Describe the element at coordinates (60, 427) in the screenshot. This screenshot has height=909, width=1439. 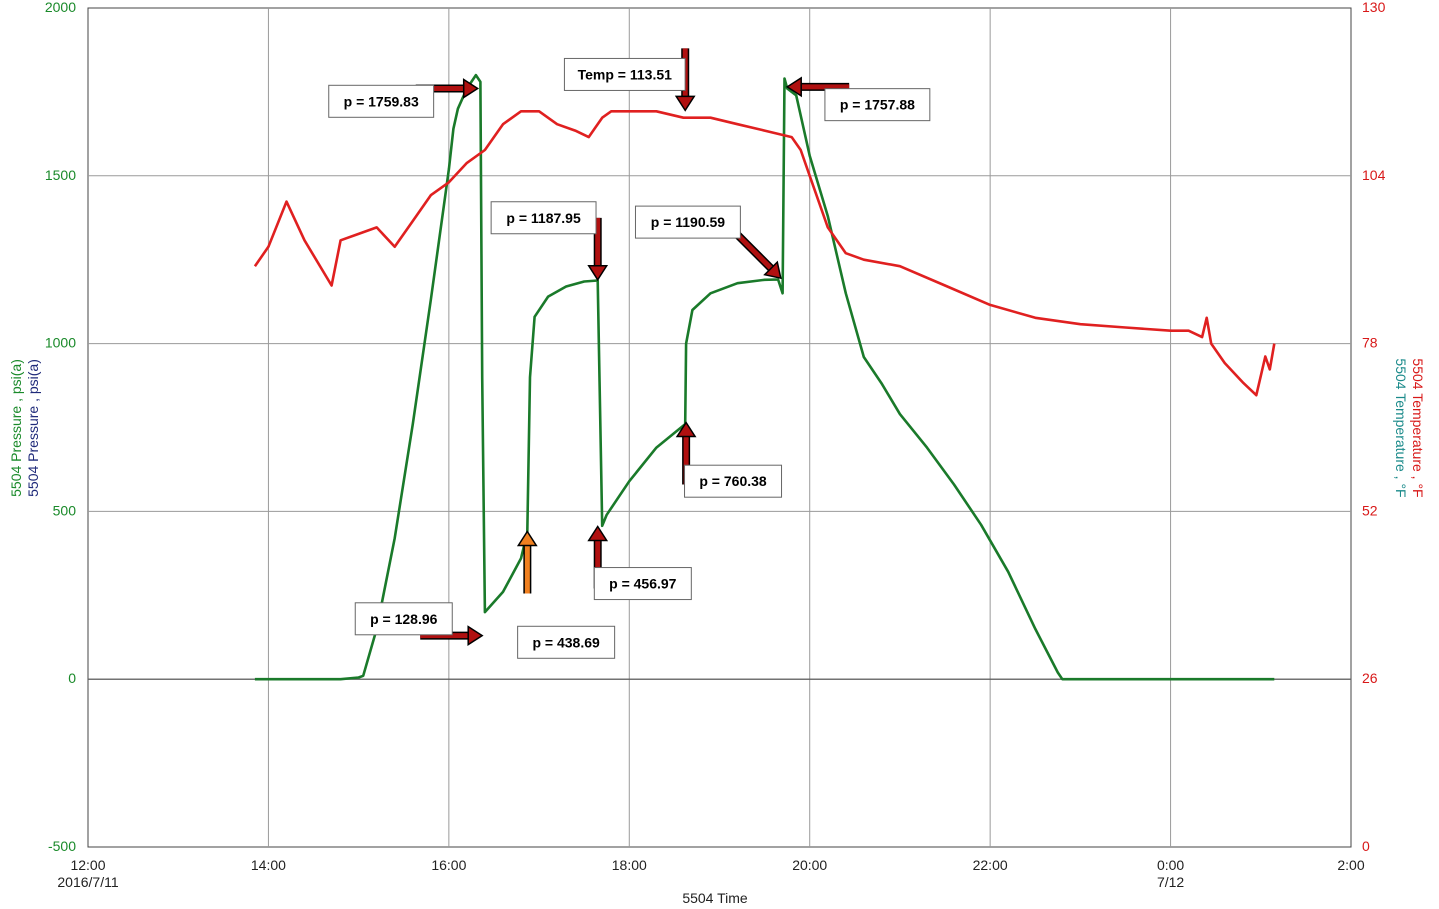
I see `left-axis-ticks: -500 0 500 1000 1500 2000` at that location.